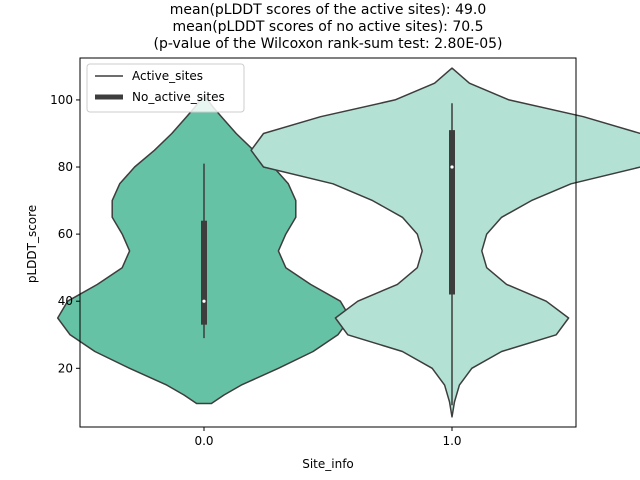 The image size is (640, 480). What do you see at coordinates (203, 441) in the screenshot?
I see `x-tick-label-0: 0.0` at bounding box center [203, 441].